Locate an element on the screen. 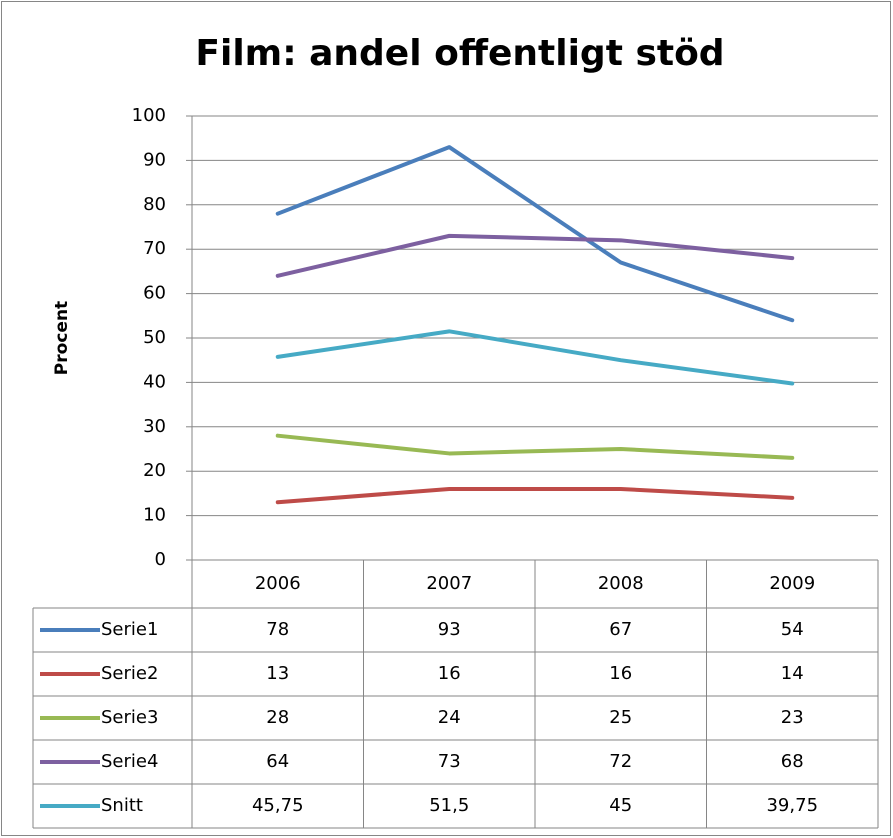 This screenshot has height=838, width=893. y-tick-label: 80 is located at coordinates (154, 204).